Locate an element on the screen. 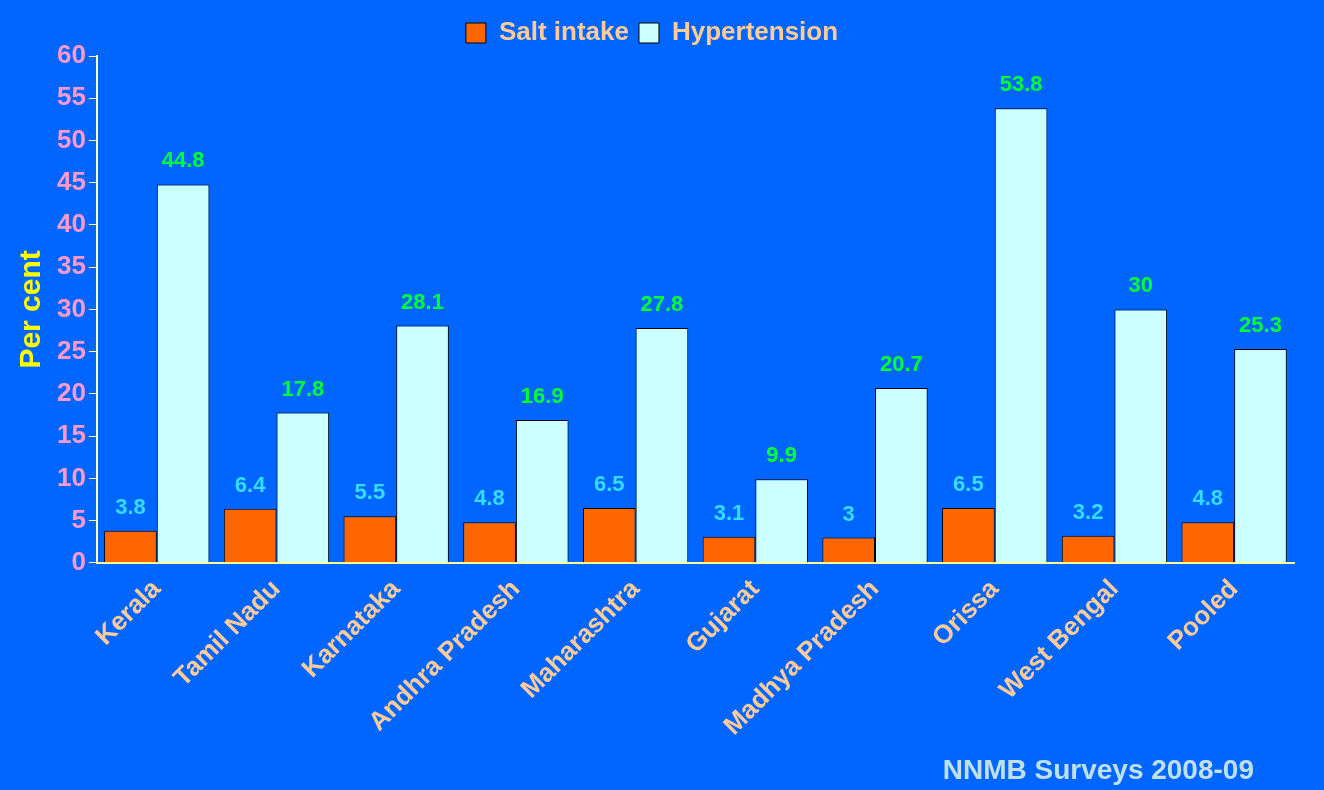  text: NNMB Surveys 2008-09 is located at coordinates (1098, 770).